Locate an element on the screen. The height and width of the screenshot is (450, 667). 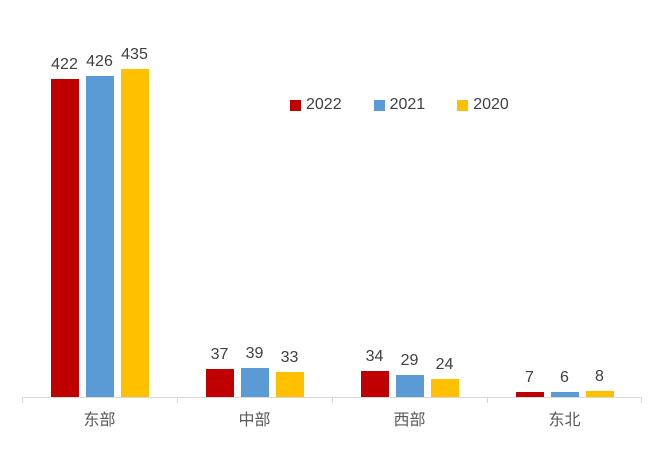
chart-legend: 2022 2021 2020 is located at coordinates (399, 105).